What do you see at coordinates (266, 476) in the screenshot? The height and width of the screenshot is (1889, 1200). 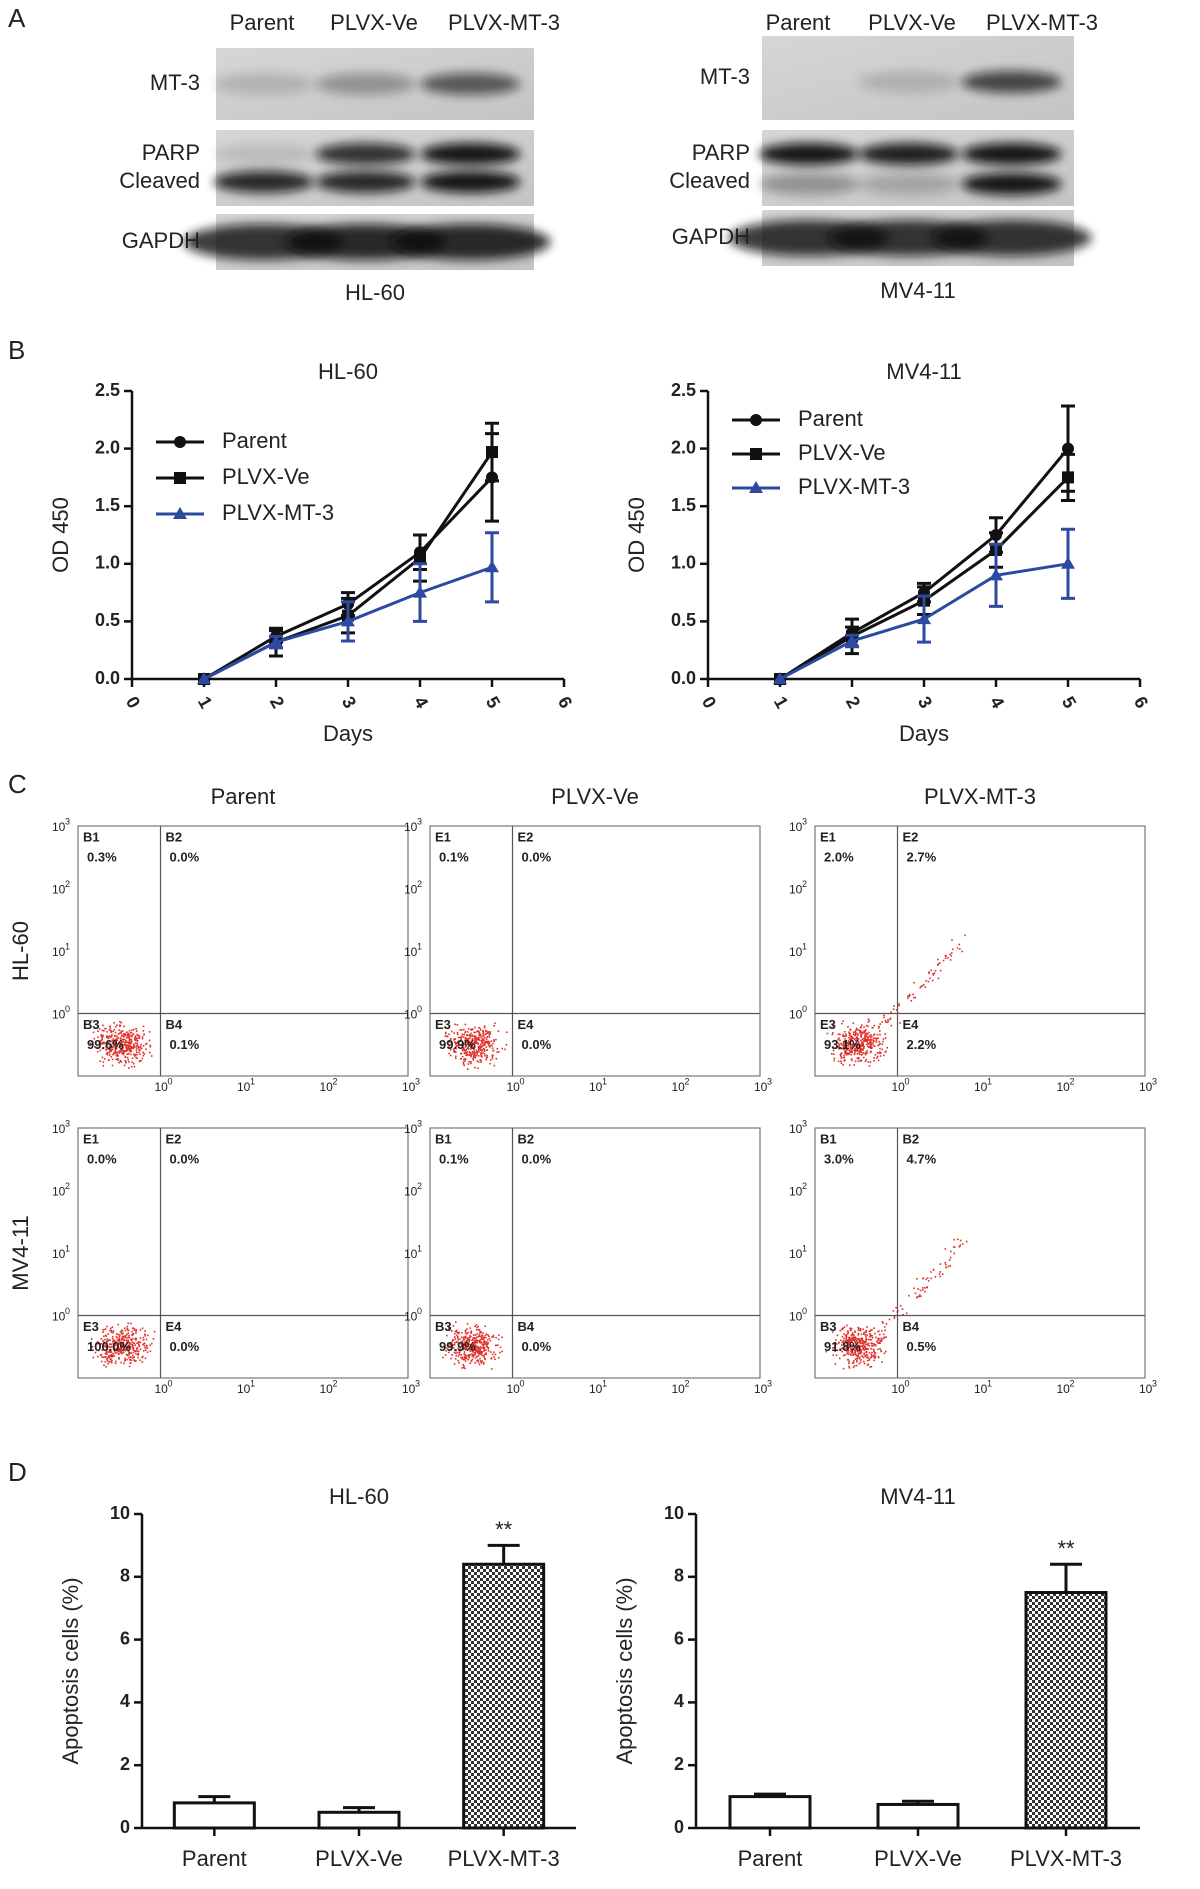 I see `legend-label: PLVX-Ve` at bounding box center [266, 476].